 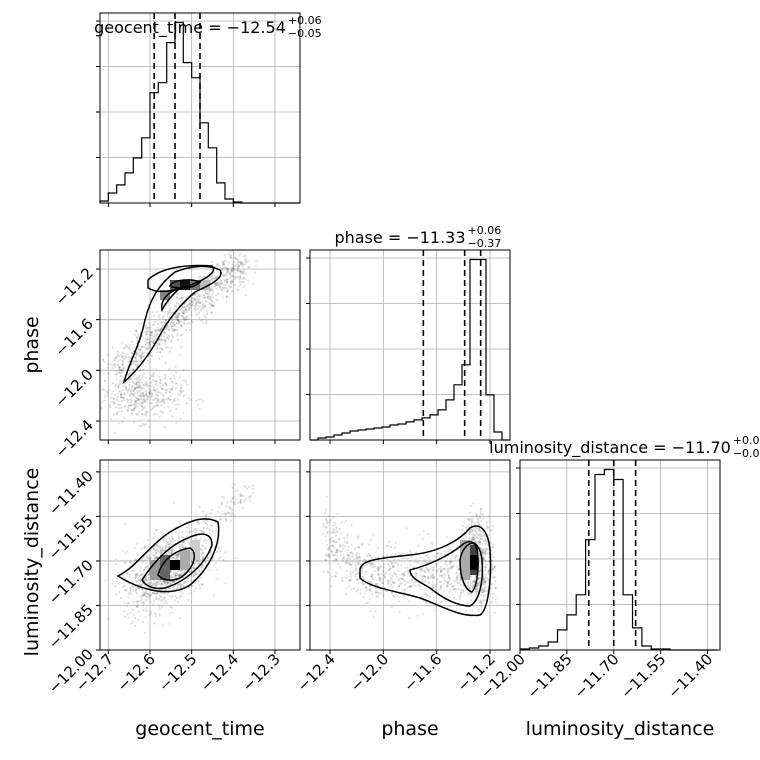 I want to click on contour-line, so click(x=172, y=325).